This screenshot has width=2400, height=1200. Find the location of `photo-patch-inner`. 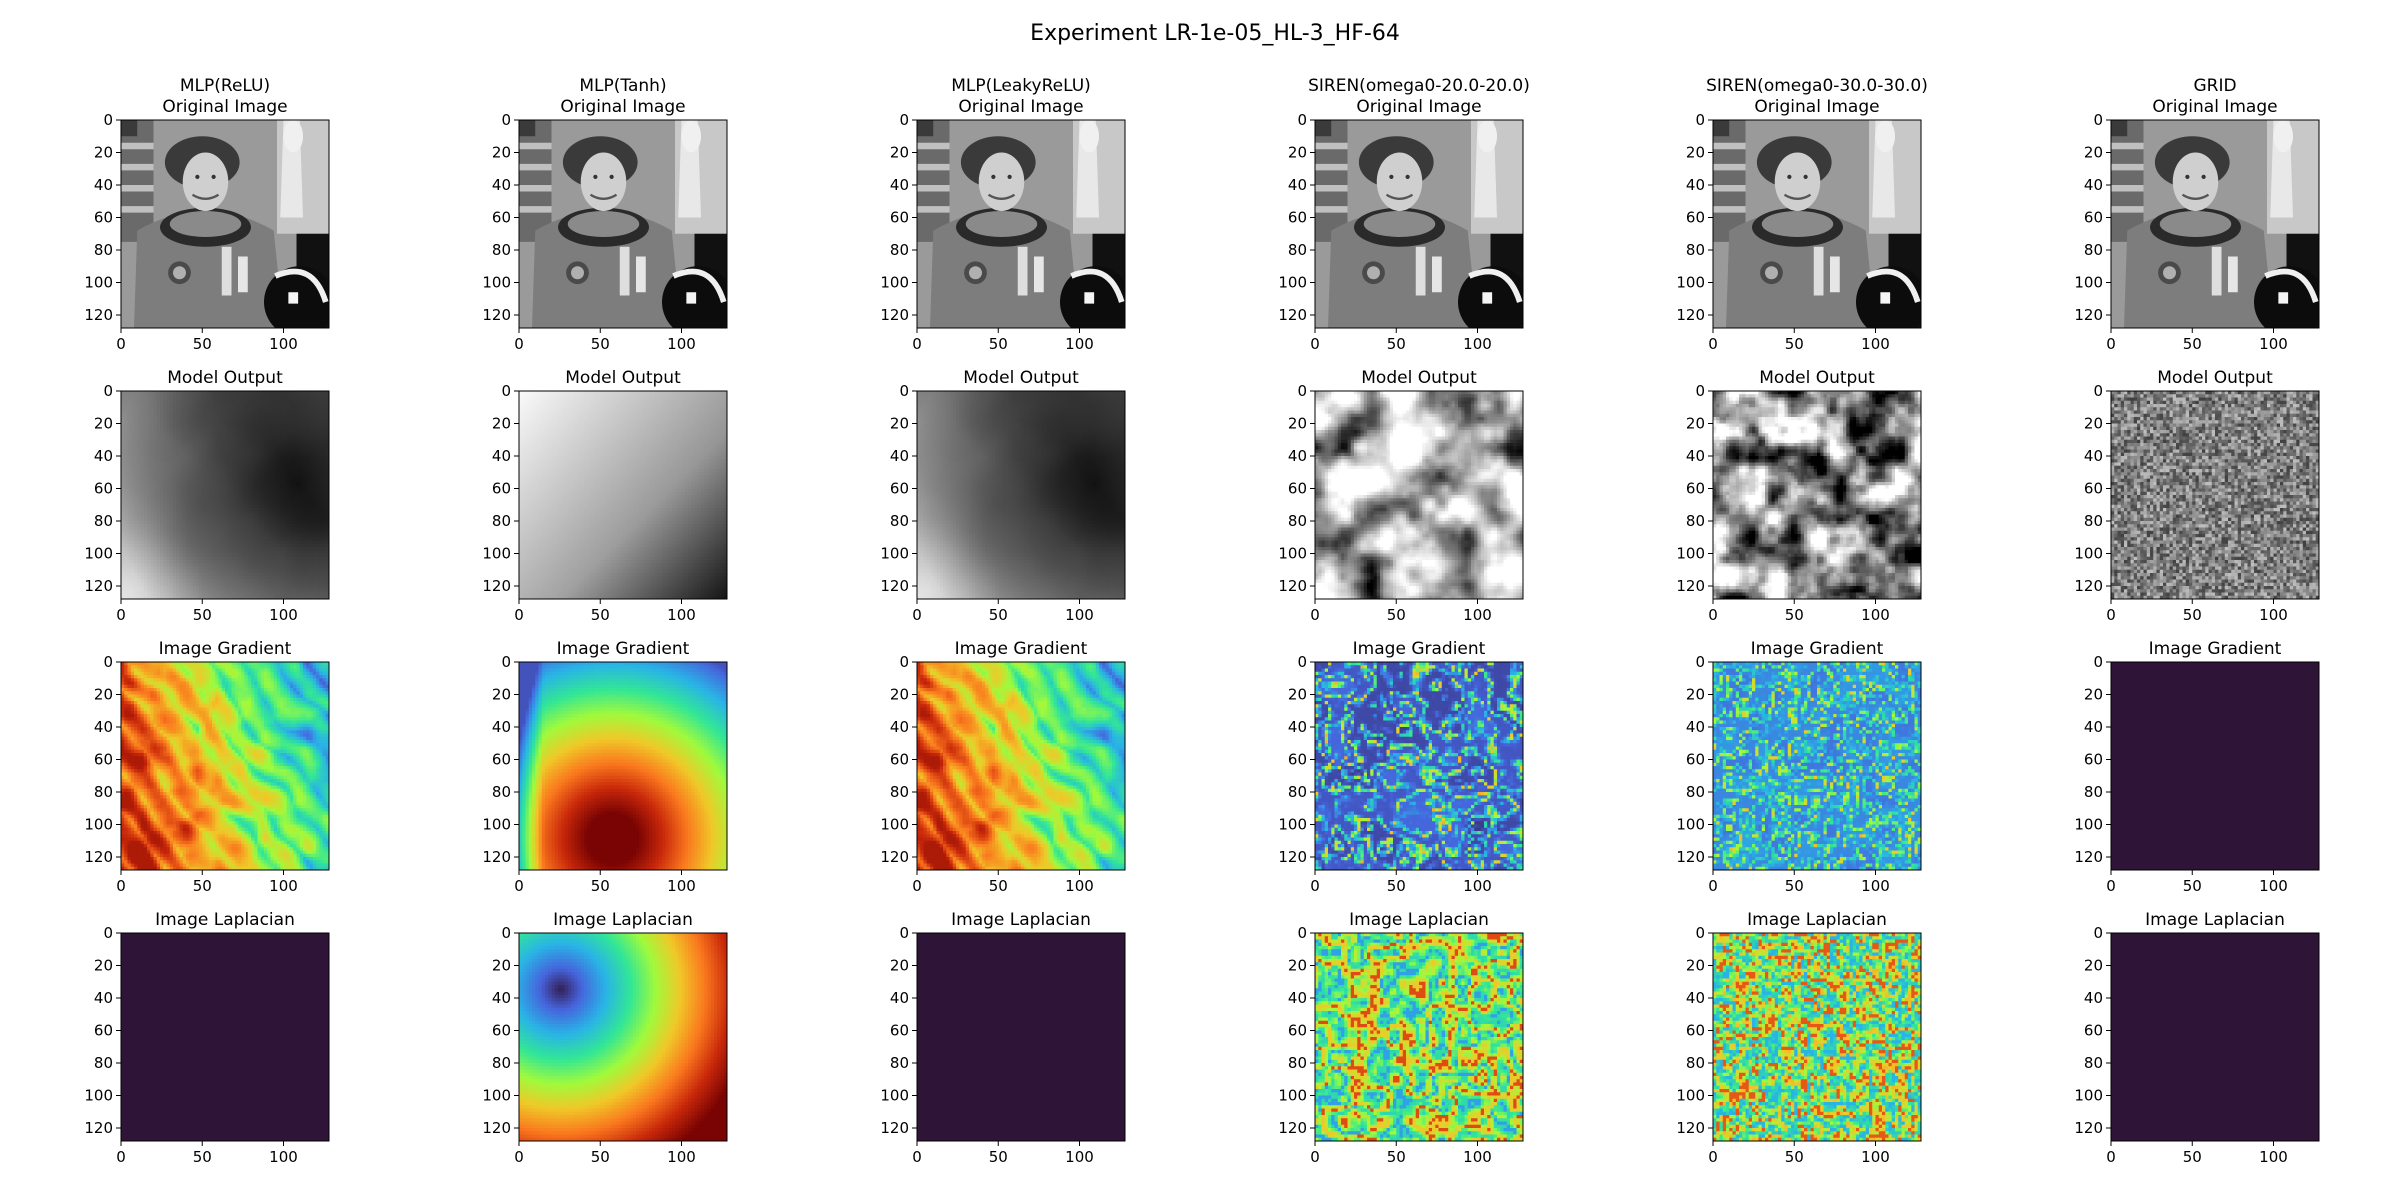

photo-patch-inner is located at coordinates (1771, 272).